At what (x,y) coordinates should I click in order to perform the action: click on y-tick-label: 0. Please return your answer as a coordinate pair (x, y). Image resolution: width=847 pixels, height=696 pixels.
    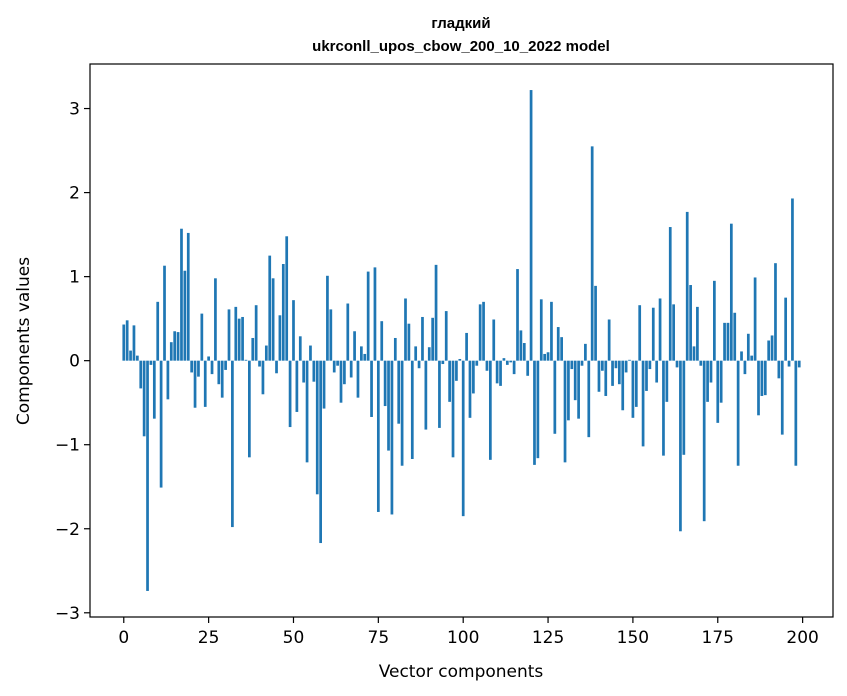
    Looking at the image, I should click on (74, 362).